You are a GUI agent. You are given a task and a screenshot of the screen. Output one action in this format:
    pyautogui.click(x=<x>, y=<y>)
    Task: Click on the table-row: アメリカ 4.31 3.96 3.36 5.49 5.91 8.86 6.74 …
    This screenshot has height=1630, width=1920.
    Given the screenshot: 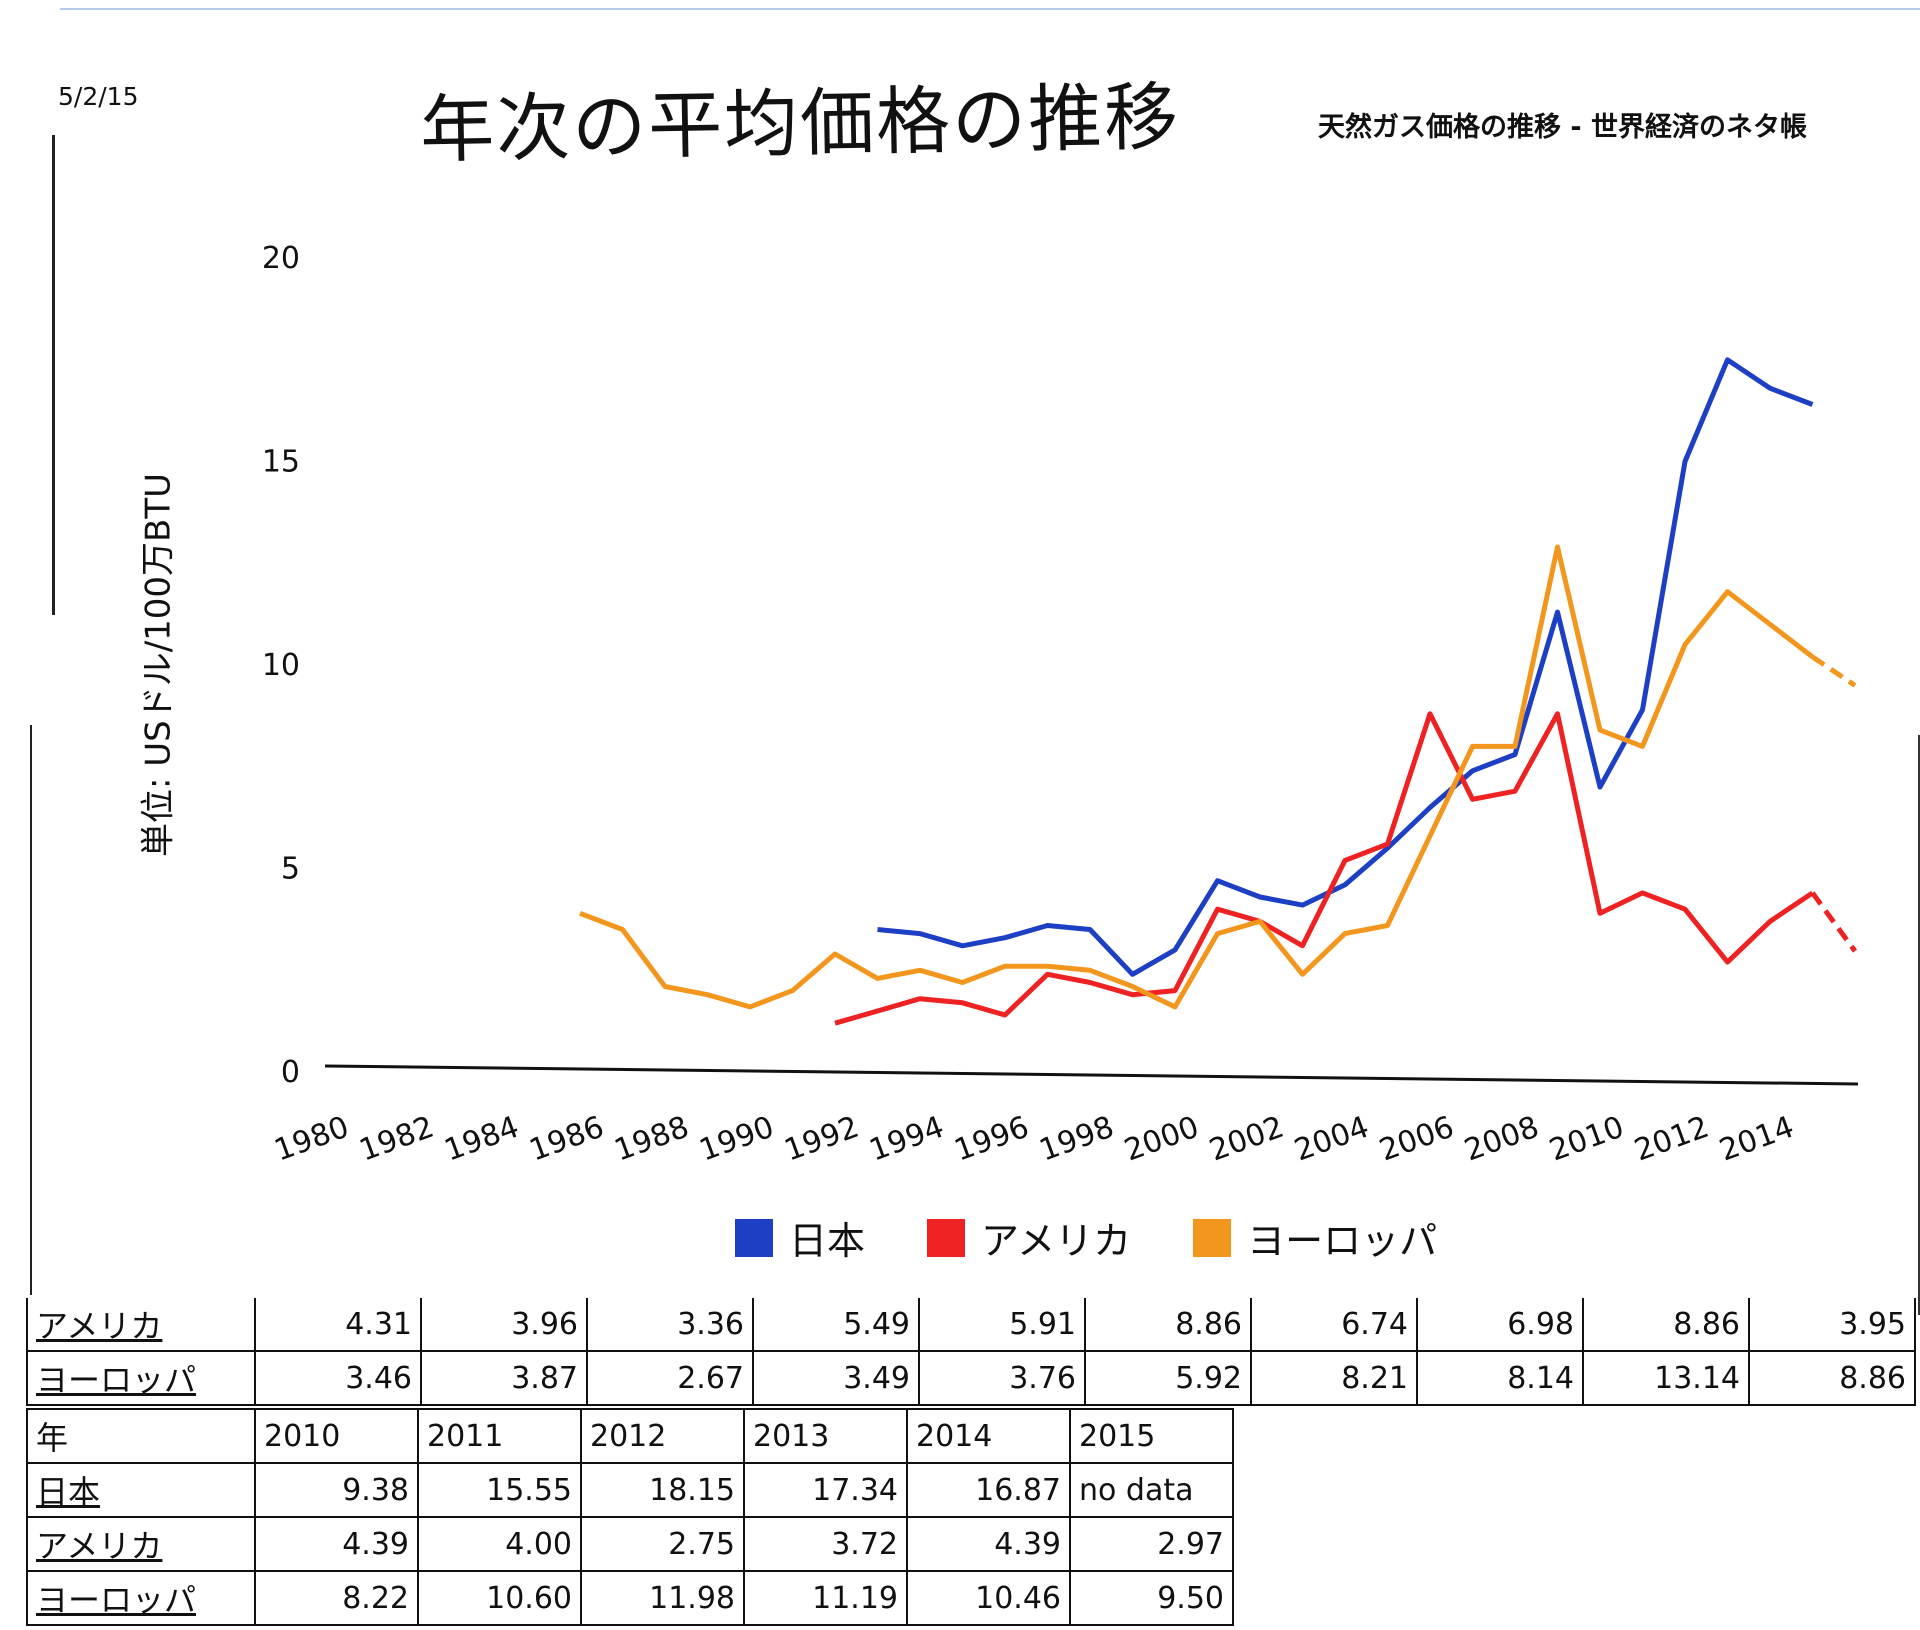 What is the action you would take?
    pyautogui.click(x=971, y=1325)
    